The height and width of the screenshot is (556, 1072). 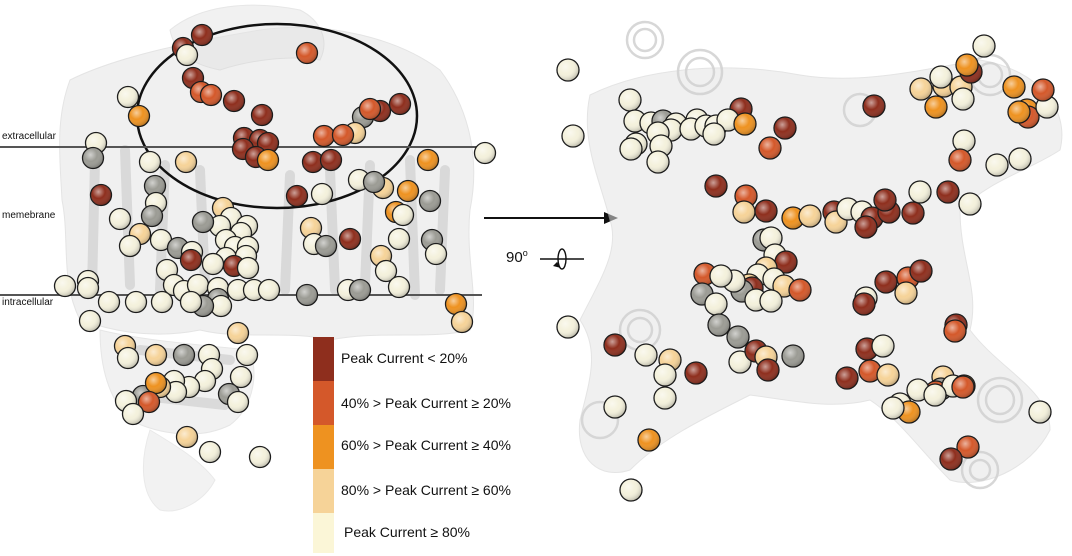 I want to click on legend-label-20-40: 40% > Peak Current ≥ 20%, so click(x=426, y=403).